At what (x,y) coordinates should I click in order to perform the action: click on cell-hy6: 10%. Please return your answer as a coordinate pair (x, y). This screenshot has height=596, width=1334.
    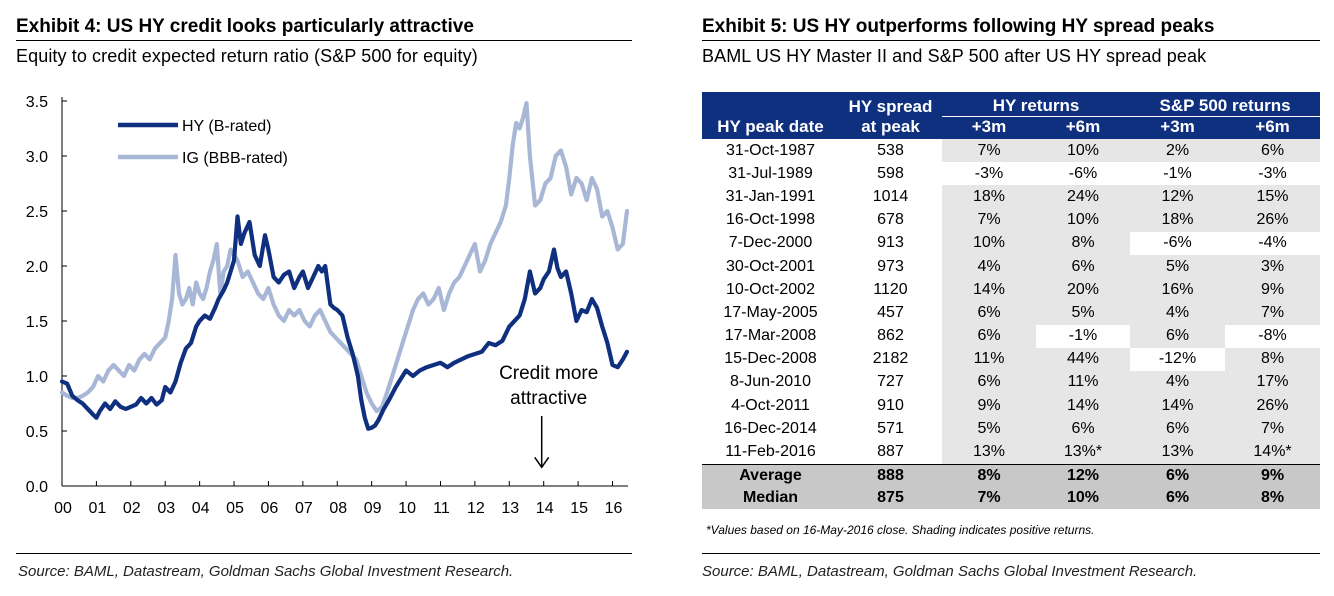
    Looking at the image, I should click on (1083, 220).